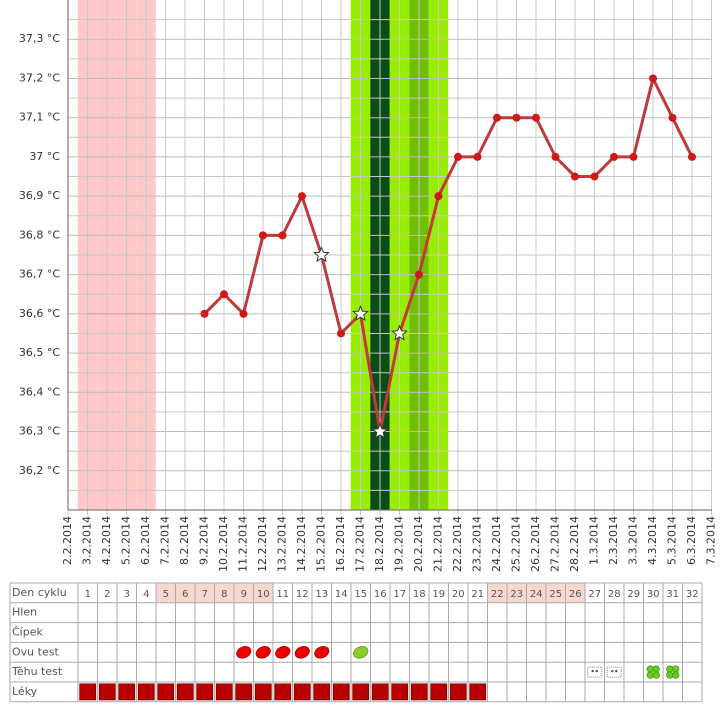 This screenshot has width=720, height=720. I want to click on day-number: 19, so click(438, 594).